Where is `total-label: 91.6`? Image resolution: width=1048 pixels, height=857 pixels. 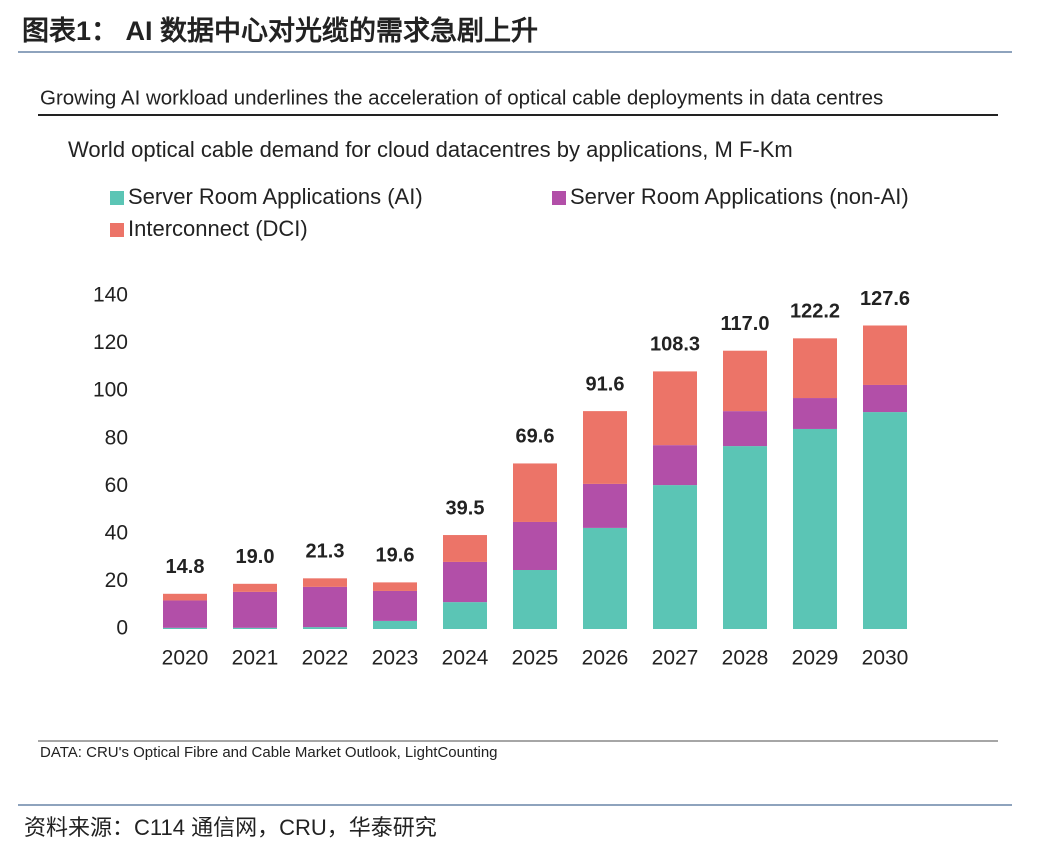
total-label: 91.6 is located at coordinates (605, 384).